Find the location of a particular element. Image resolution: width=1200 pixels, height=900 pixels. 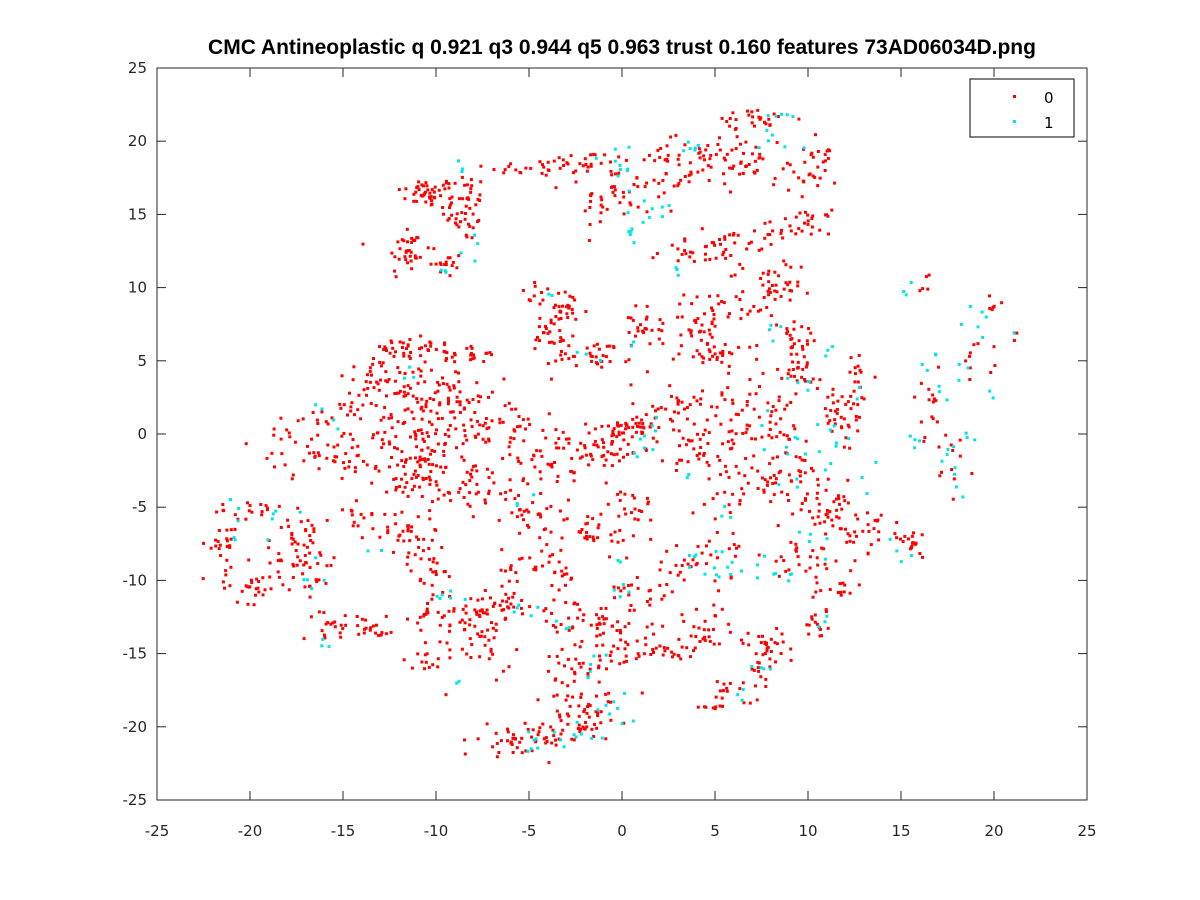

x-tick-label: -5 is located at coordinates (529, 831).